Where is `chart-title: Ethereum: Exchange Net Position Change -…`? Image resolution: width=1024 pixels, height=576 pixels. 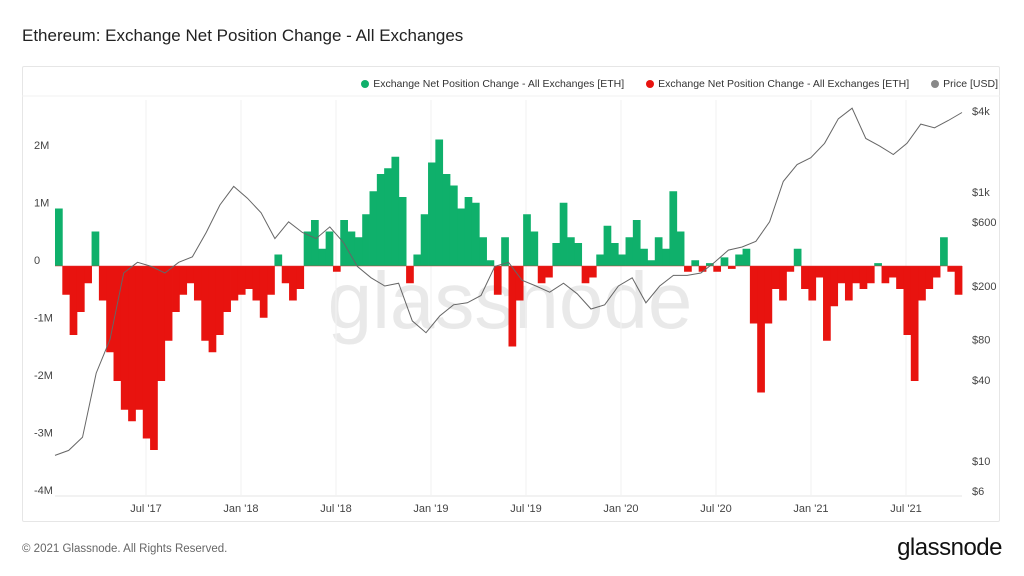 chart-title: Ethereum: Exchange Net Position Change -… is located at coordinates (243, 35).